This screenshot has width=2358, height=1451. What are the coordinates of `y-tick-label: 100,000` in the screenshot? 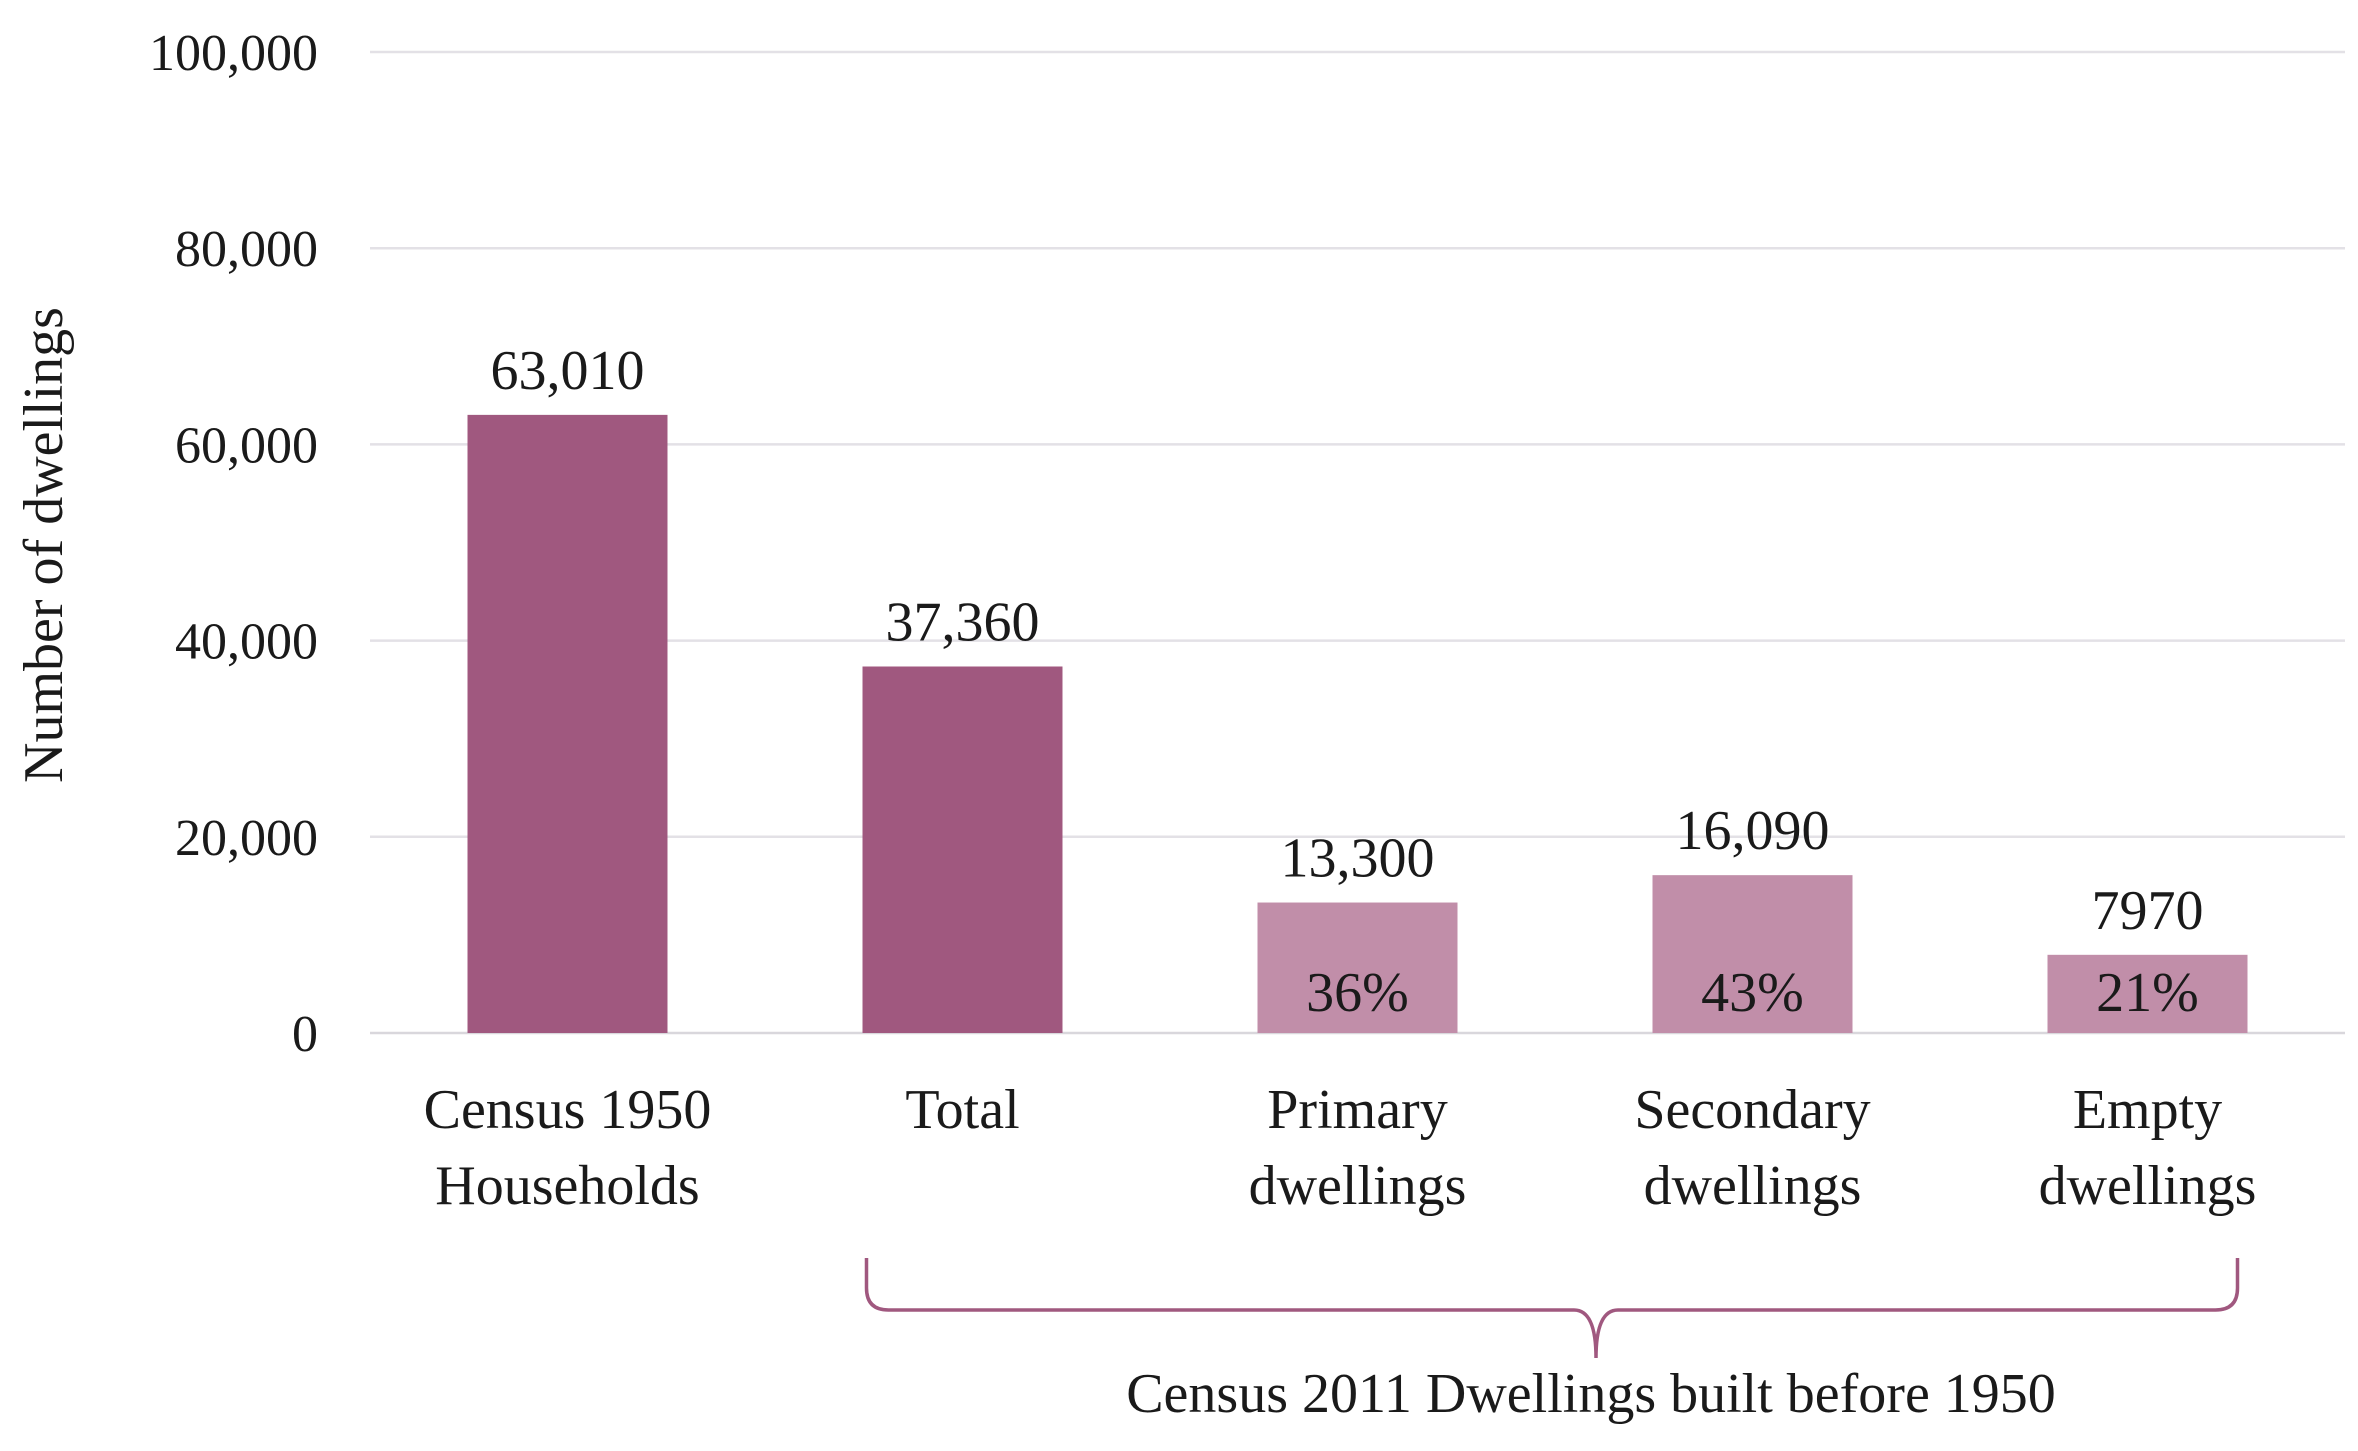 It's located at (233, 53).